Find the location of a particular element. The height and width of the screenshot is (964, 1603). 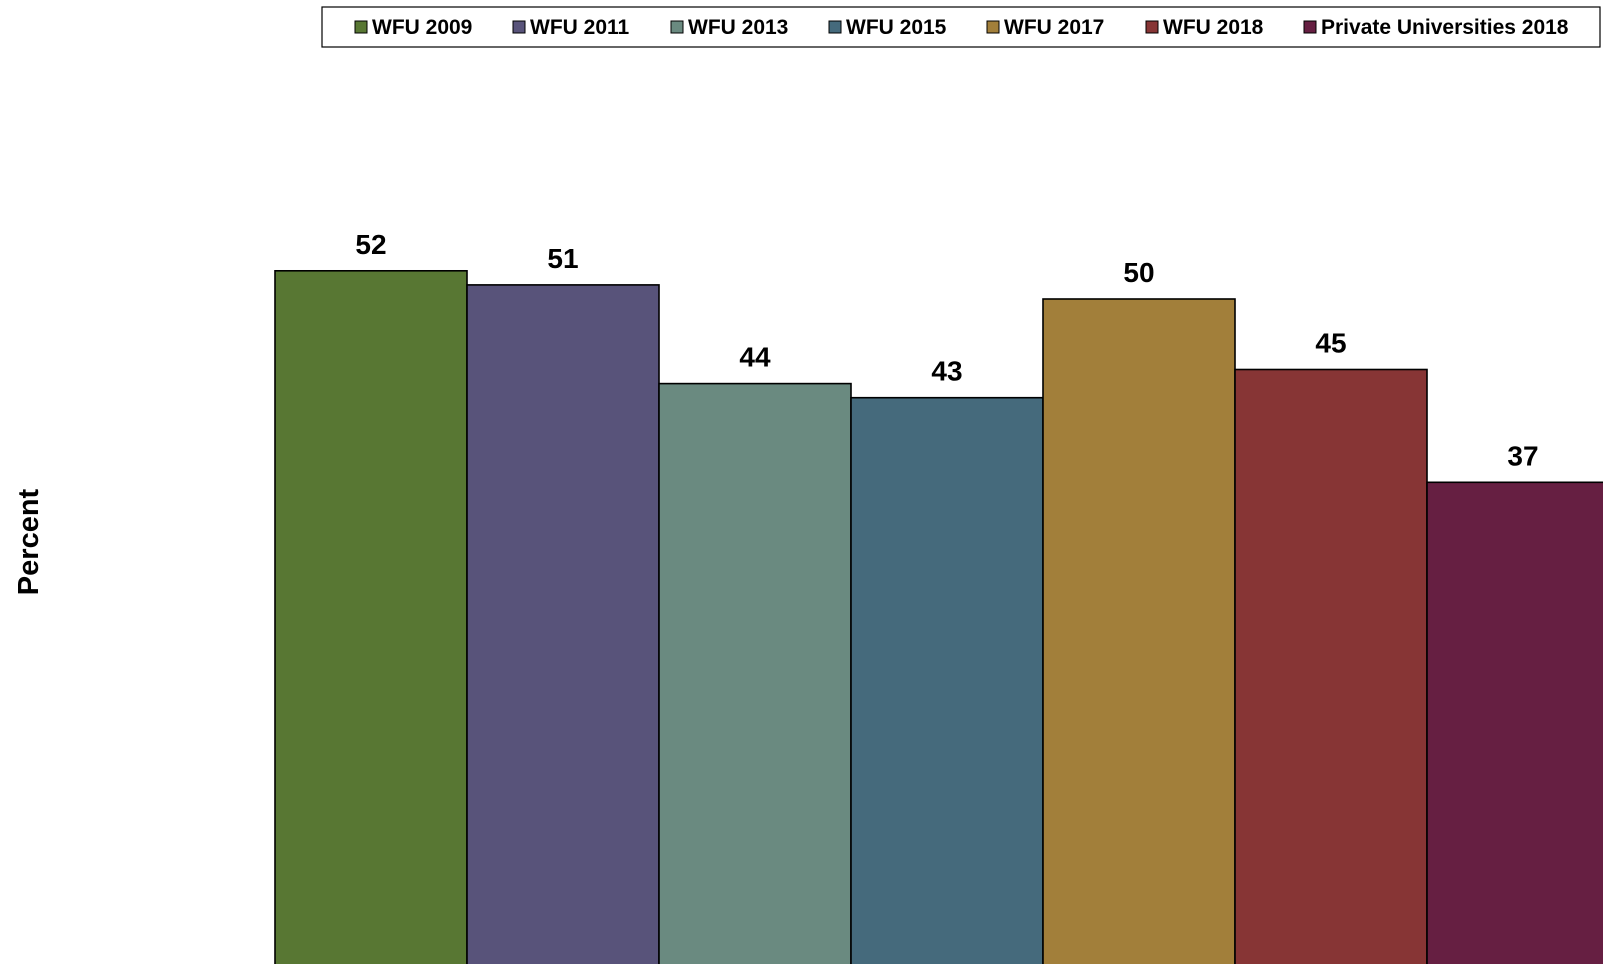

legend-swatch-wfu-2011 is located at coordinates (519, 27).